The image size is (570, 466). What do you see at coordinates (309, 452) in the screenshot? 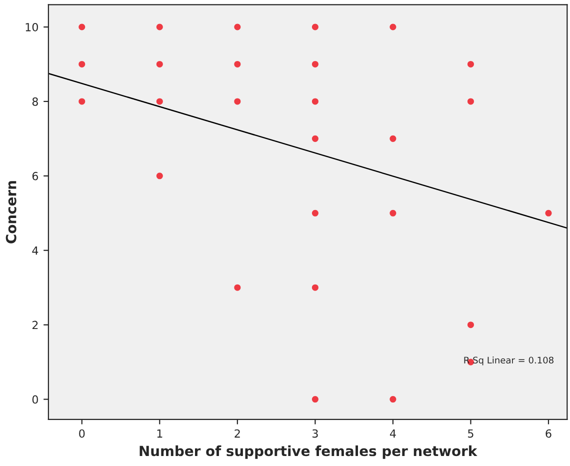
I see `x-axis-title: Number of supportive females per network` at bounding box center [309, 452].